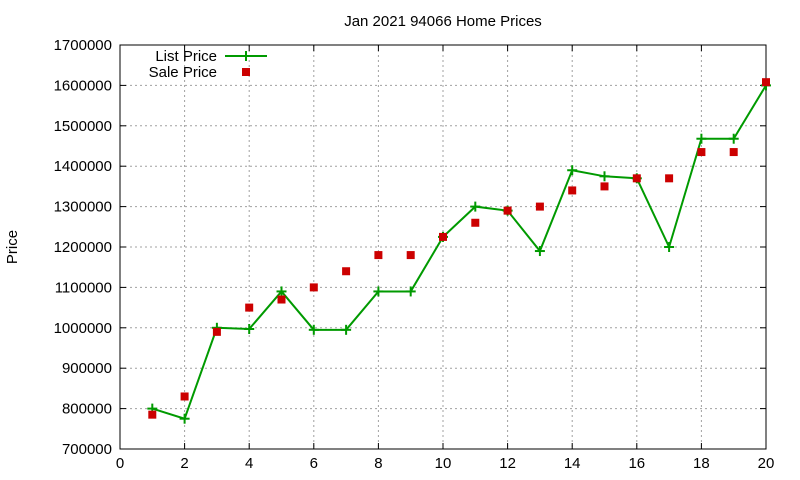  What do you see at coordinates (83, 45) in the screenshot?
I see `y-tick-label: 1700000` at bounding box center [83, 45].